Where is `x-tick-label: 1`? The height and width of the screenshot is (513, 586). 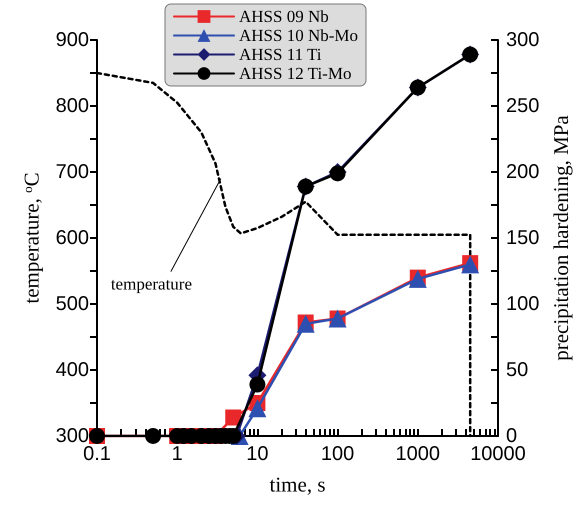
x-tick-label: 1 is located at coordinates (177, 454).